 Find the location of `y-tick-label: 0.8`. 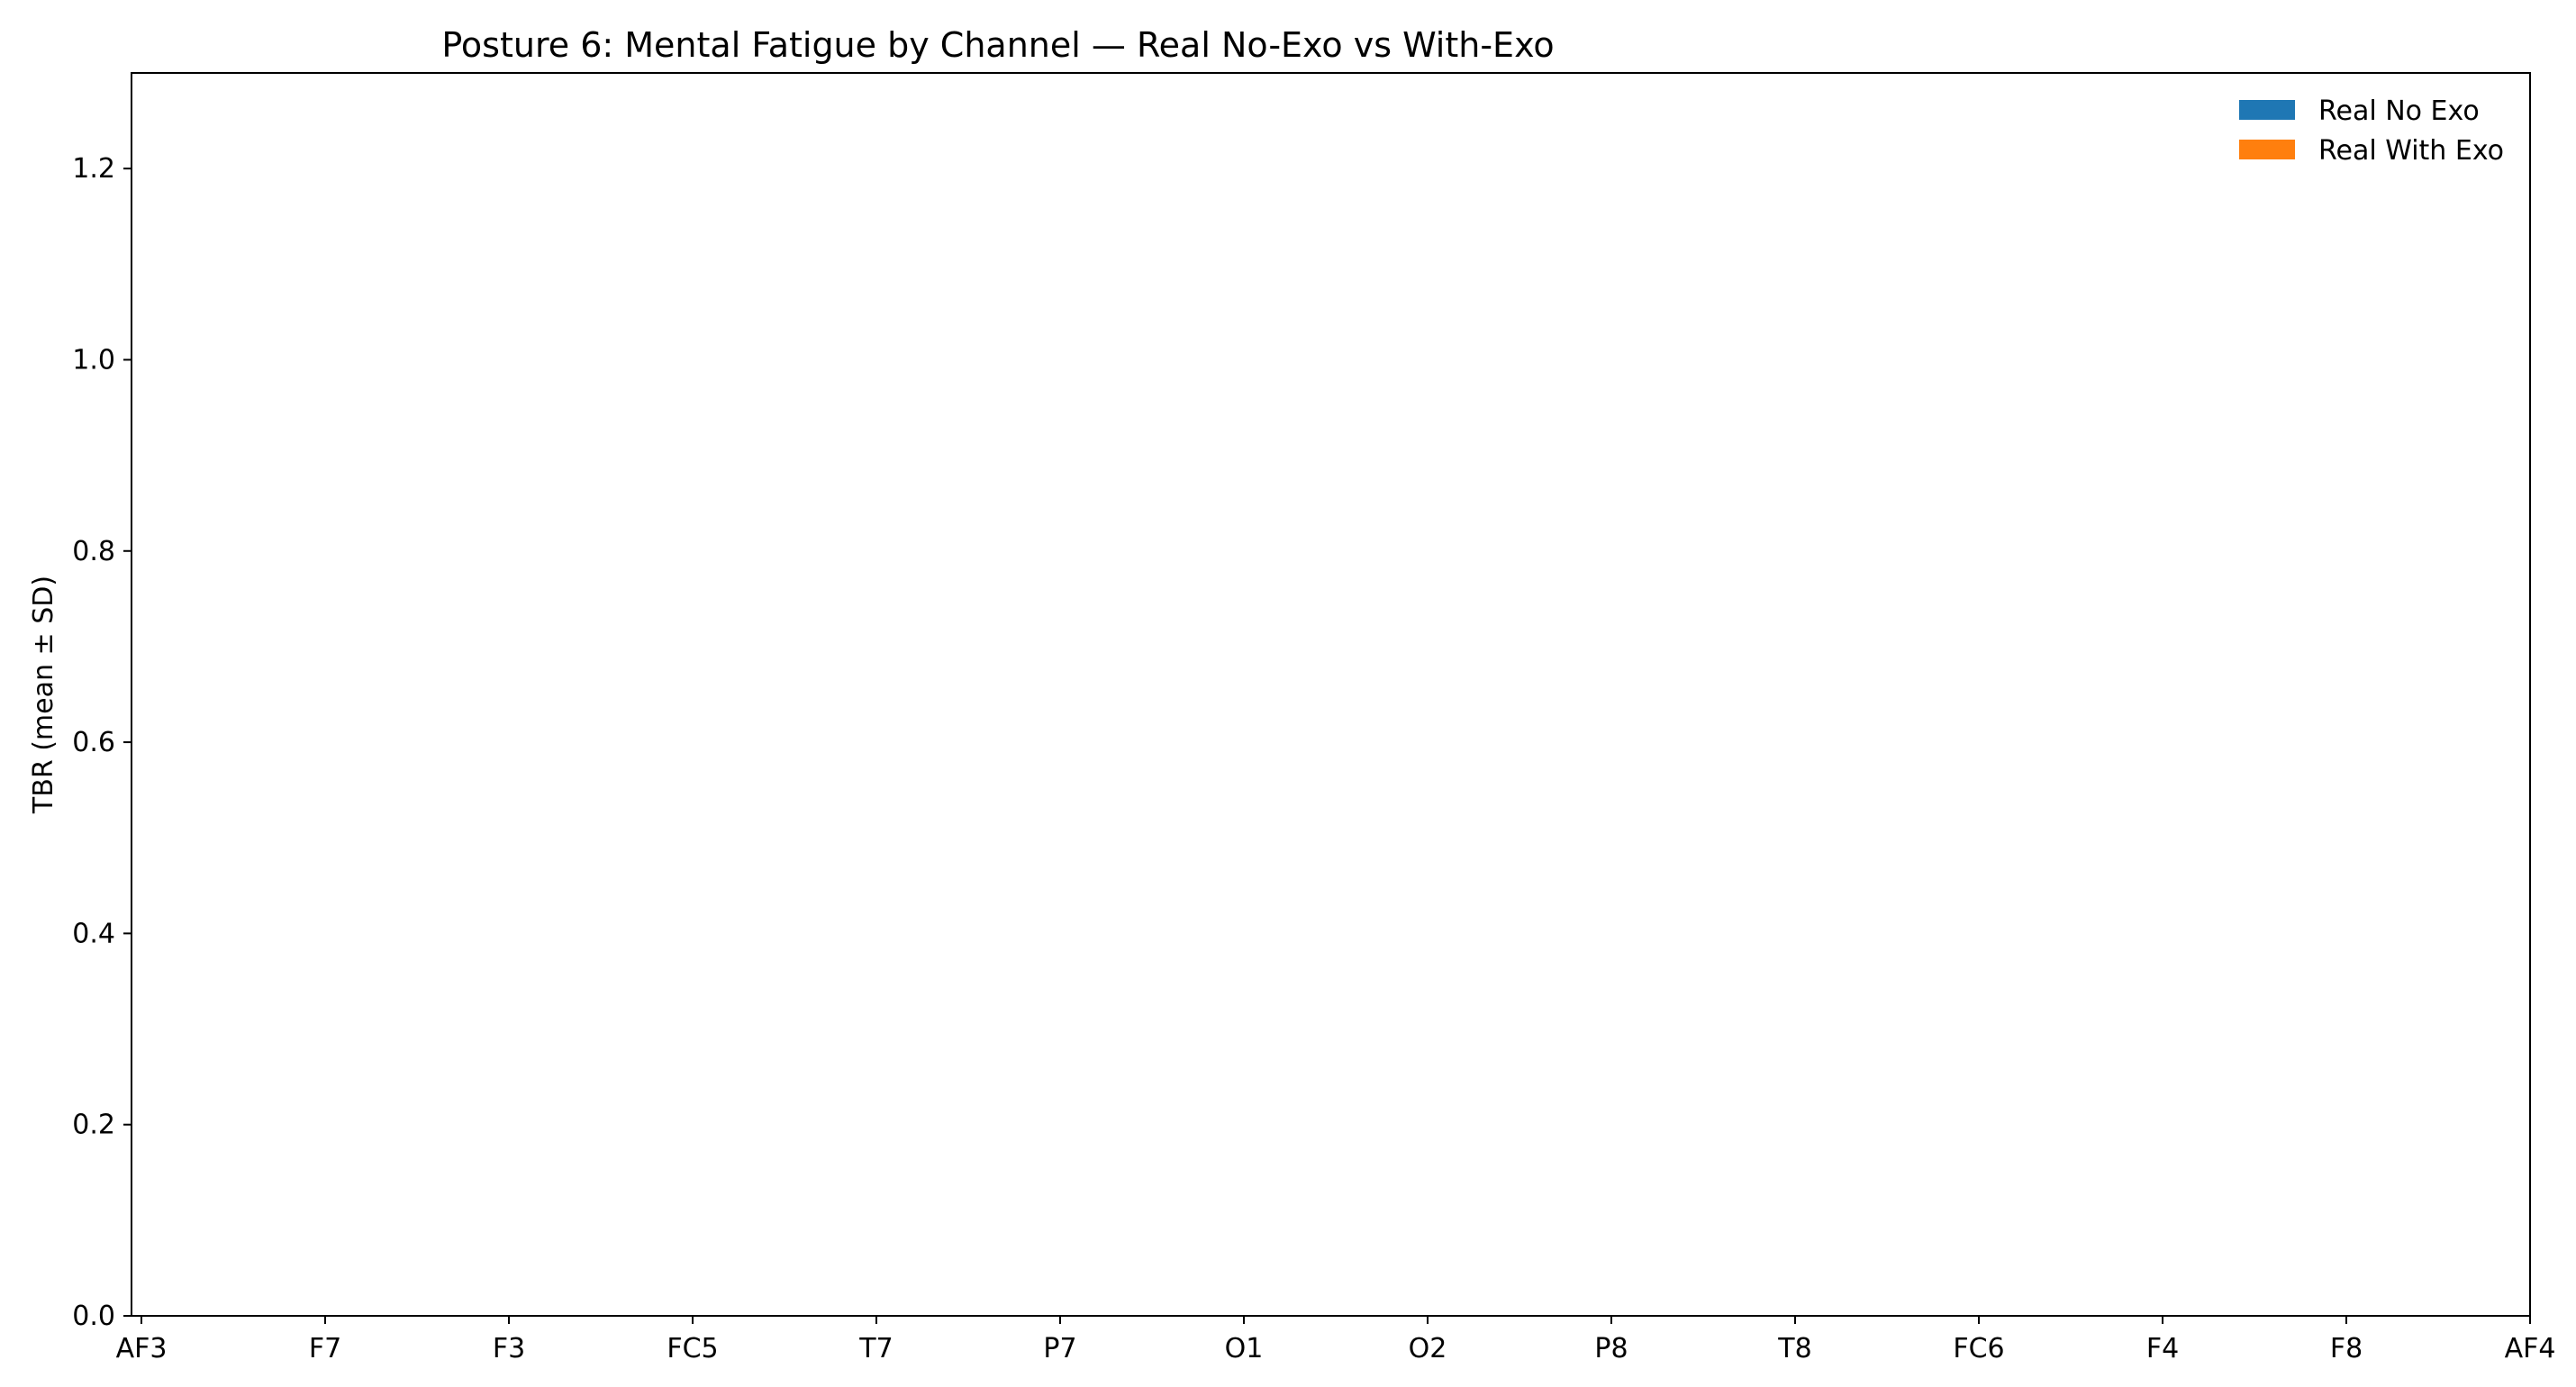

y-tick-label: 0.8 is located at coordinates (93, 551).